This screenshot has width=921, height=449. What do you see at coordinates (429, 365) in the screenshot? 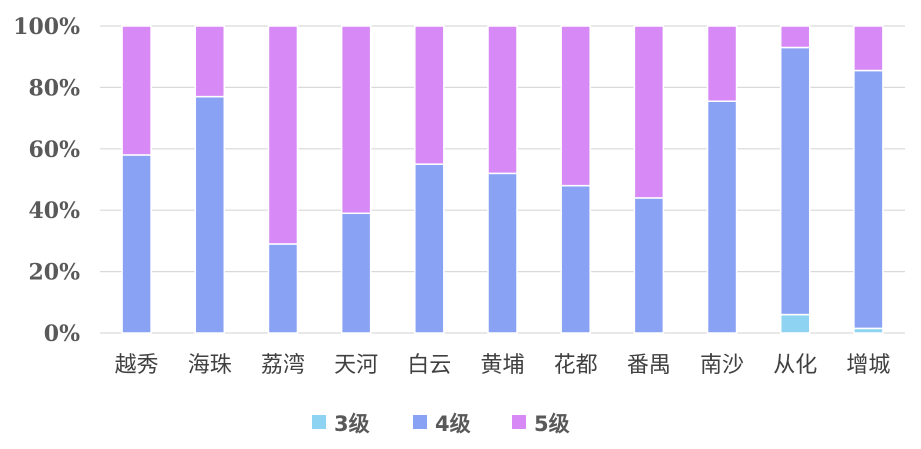
I see `x-category-label: 白云` at bounding box center [429, 365].